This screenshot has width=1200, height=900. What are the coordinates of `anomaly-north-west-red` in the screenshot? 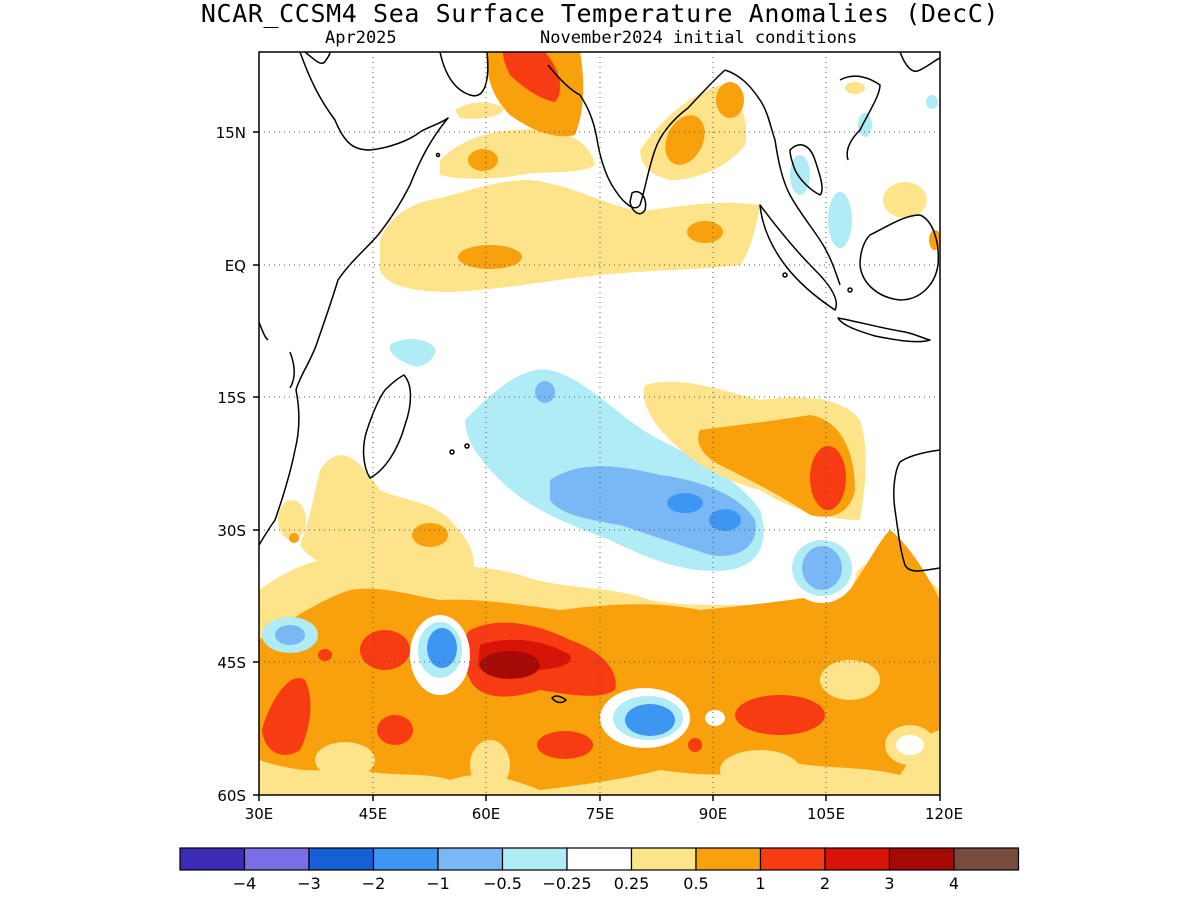 It's located at (532, 77).